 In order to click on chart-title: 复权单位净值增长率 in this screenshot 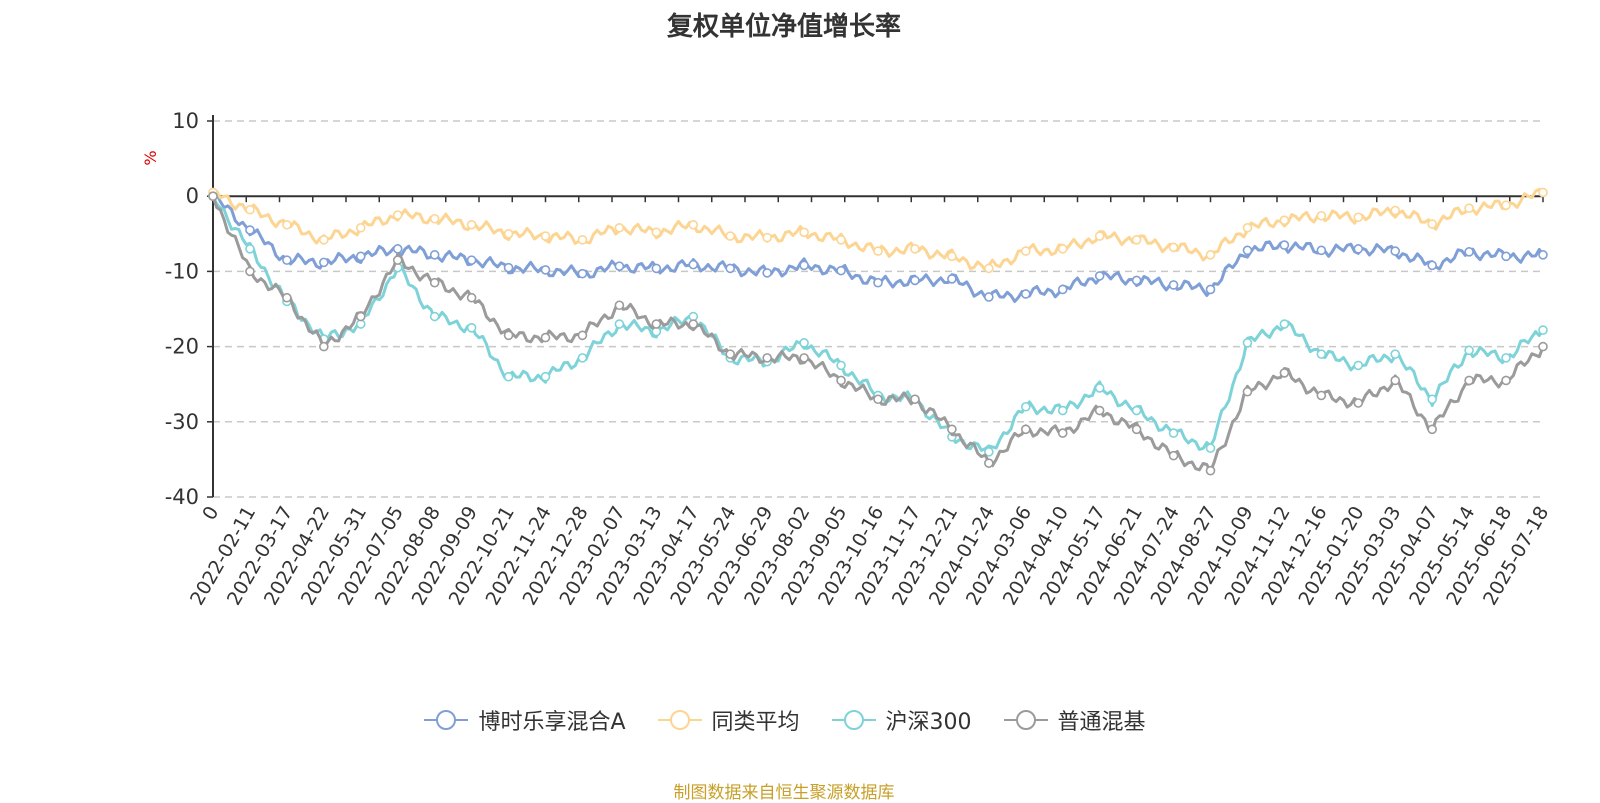, I will do `click(783, 27)`.